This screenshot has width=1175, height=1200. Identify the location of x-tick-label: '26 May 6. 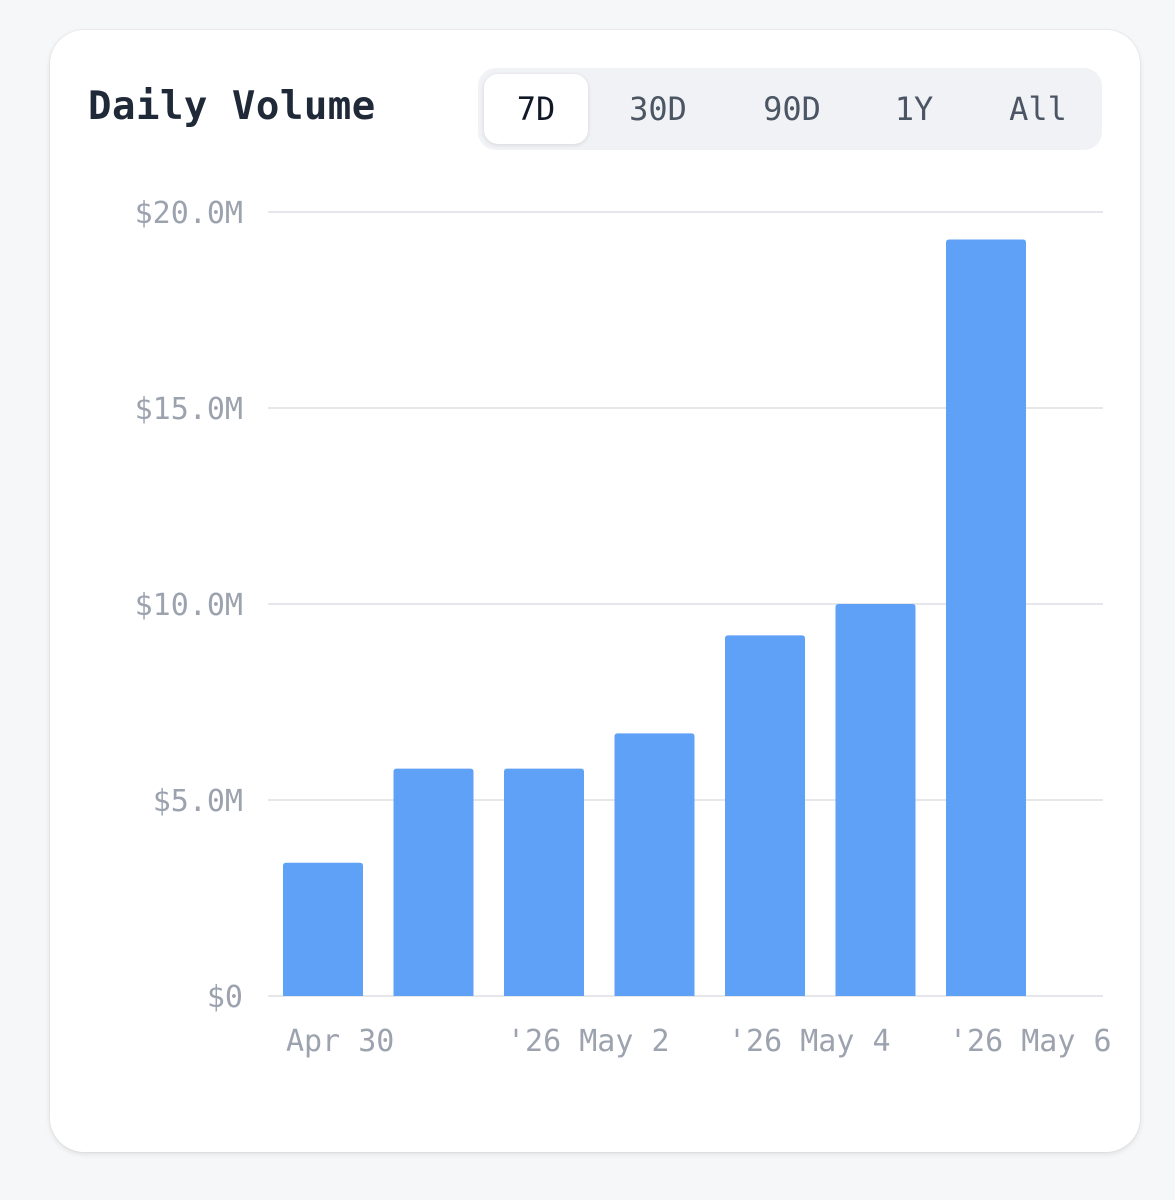
(1030, 1041).